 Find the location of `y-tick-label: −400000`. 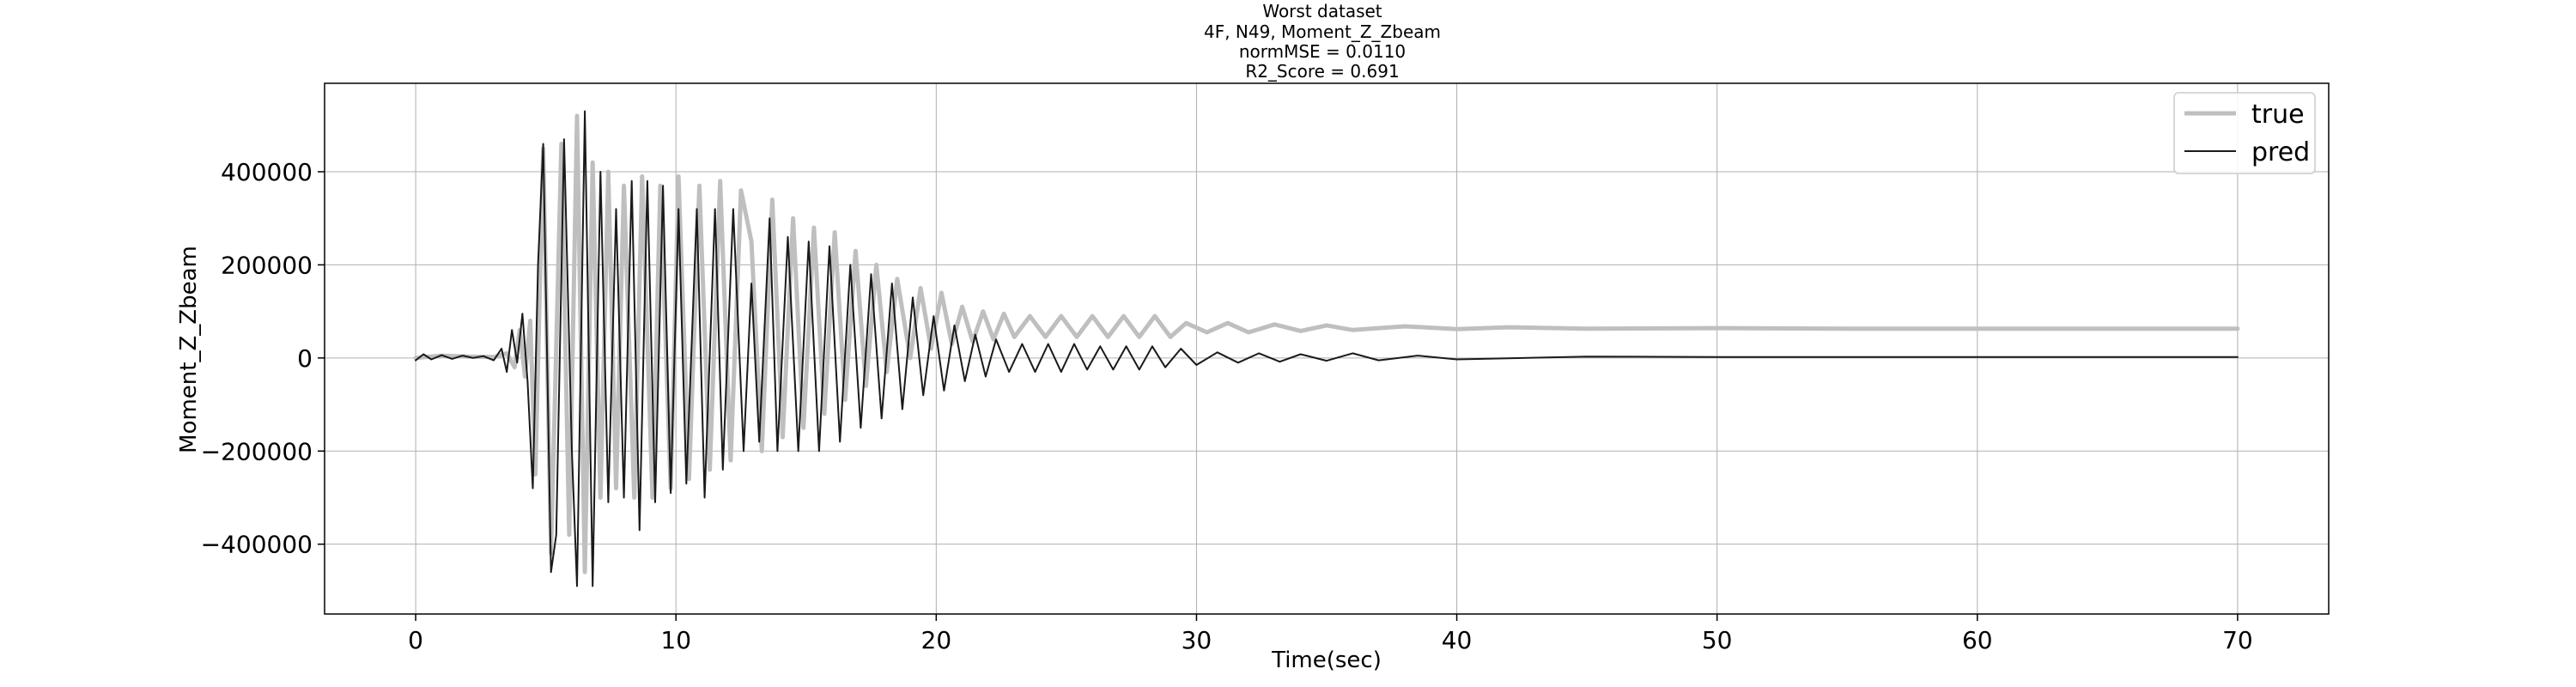

y-tick-label: −400000 is located at coordinates (257, 545).